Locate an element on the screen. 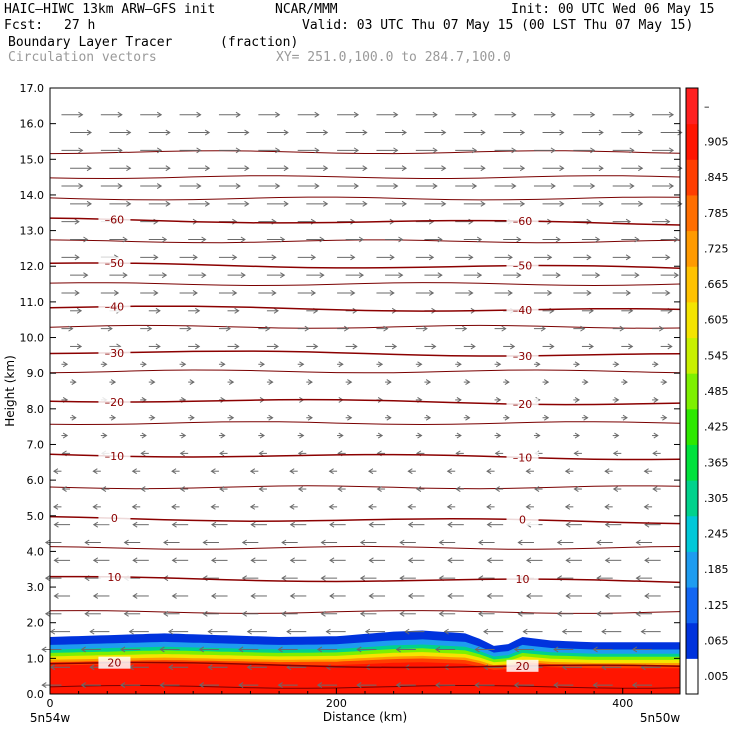 This screenshot has width=740, height=740. y-tick-label: 3.0 is located at coordinates (36, 587).